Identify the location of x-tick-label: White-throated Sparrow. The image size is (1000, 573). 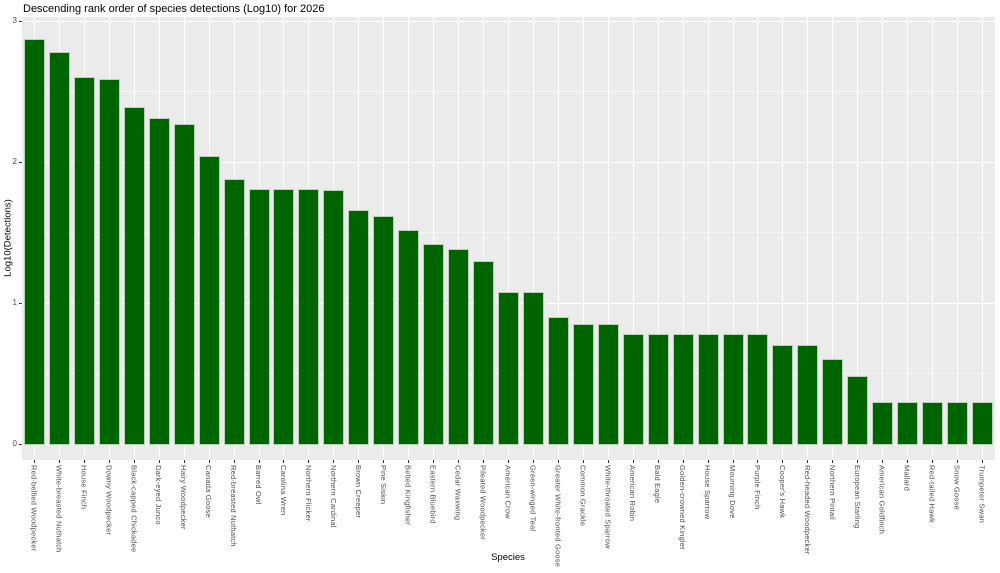
(608, 507).